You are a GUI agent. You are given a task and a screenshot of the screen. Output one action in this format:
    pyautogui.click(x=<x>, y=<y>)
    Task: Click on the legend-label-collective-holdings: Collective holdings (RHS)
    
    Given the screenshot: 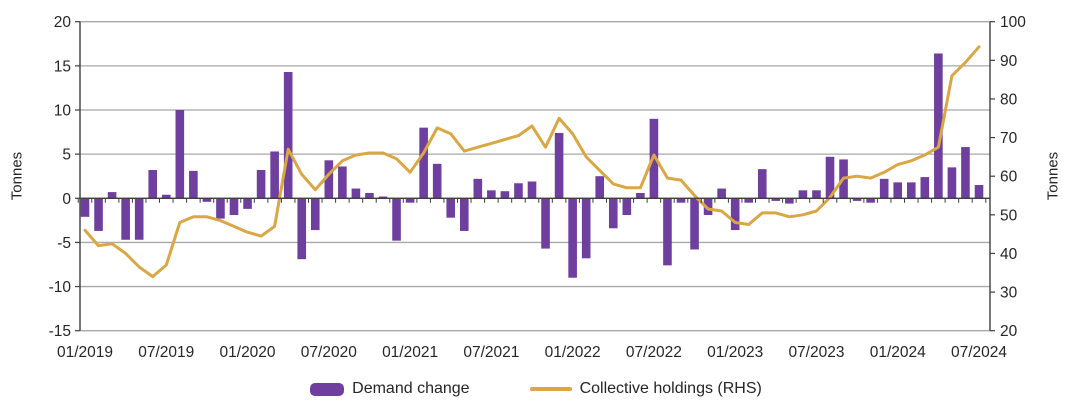 What is the action you would take?
    pyautogui.click(x=670, y=388)
    